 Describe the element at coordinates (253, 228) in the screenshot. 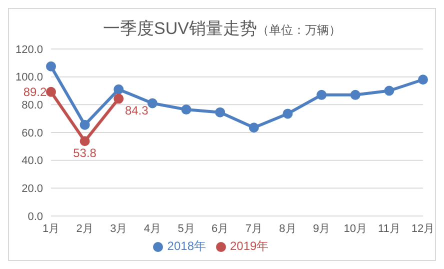

I see `x-tick-label: 7月` at that location.